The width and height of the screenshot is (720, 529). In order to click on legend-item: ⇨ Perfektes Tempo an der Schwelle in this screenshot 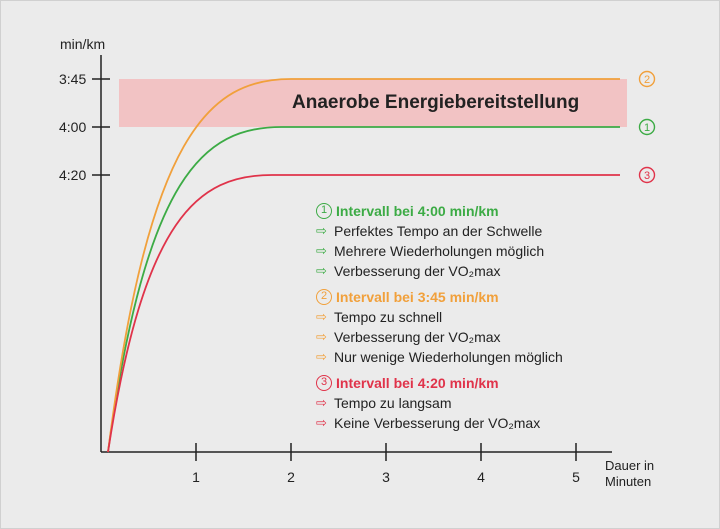, I will do `click(481, 231)`.